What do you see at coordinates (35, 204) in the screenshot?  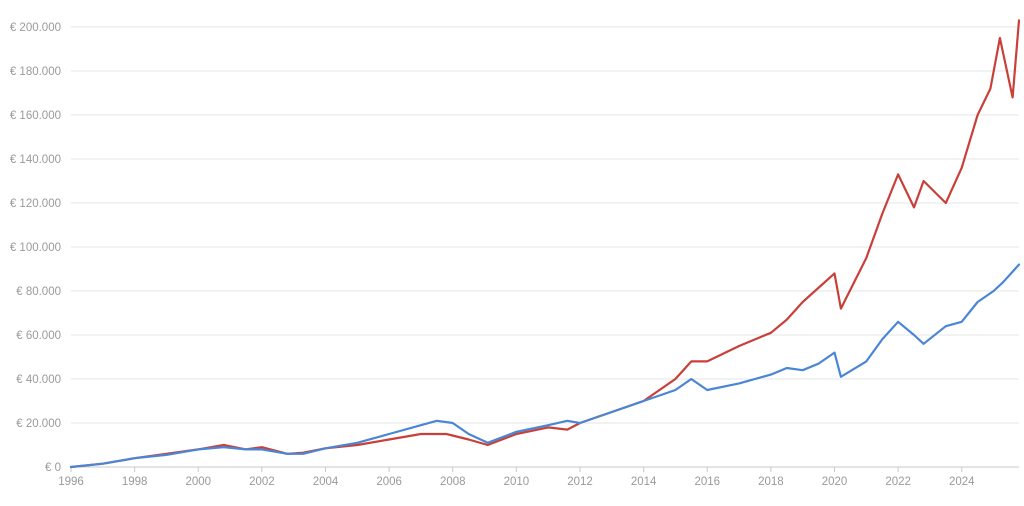 I see `y-tick-label: € 120.000` at bounding box center [35, 204].